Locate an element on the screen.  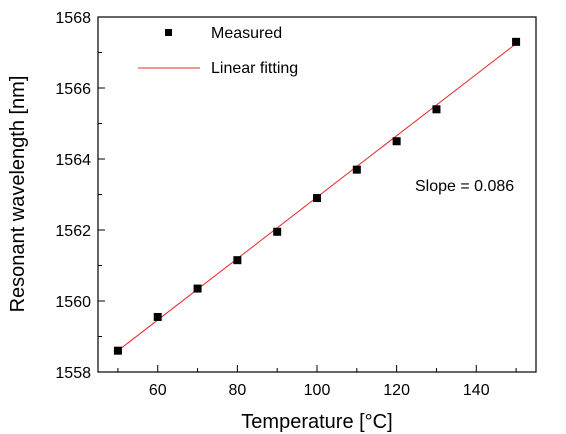
legend-label-linear-fitting: Linear fitting is located at coordinates (254, 68).